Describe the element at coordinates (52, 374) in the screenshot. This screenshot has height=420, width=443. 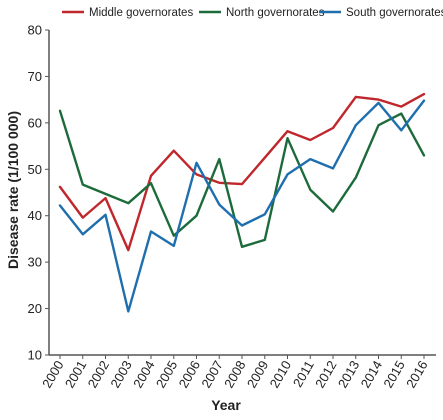
I see `x-tick-label: 2000` at that location.